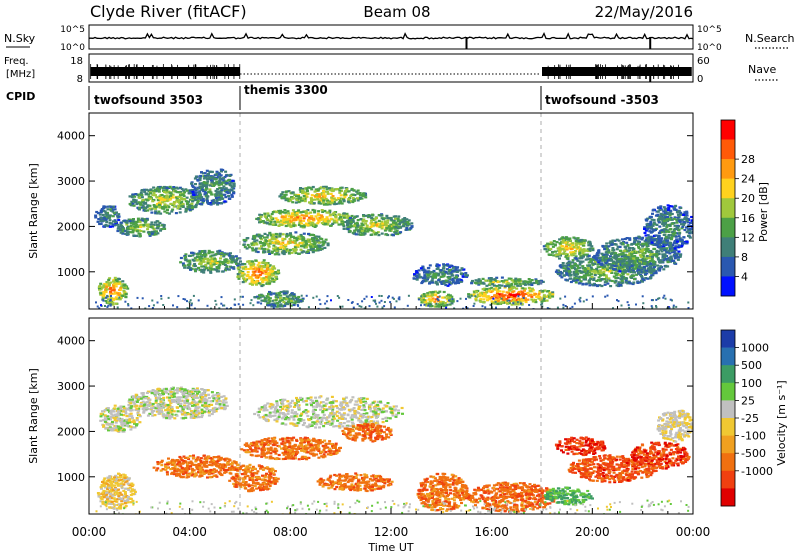 Image resolution: width=800 pixels, height=554 pixels. I want to click on cpid-segment-2: themis 3300, so click(286, 90).